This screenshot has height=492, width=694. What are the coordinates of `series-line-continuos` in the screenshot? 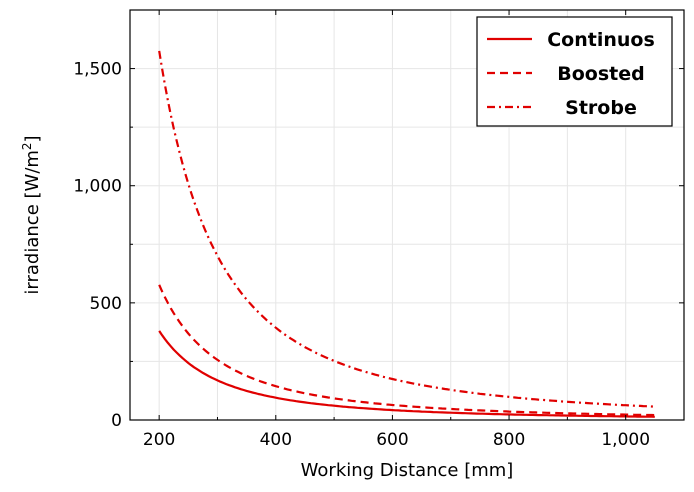 It's located at (406, 374).